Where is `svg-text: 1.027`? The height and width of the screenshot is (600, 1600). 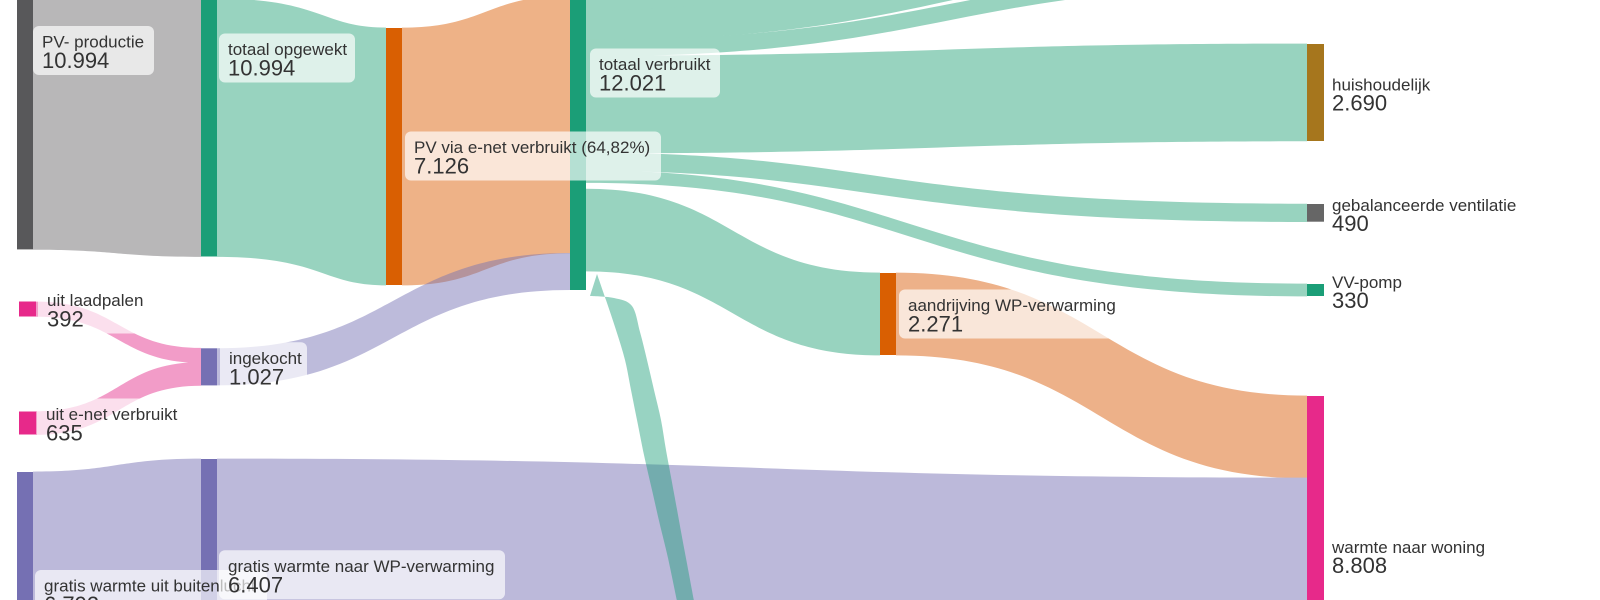 svg-text: 1.027 is located at coordinates (256, 376).